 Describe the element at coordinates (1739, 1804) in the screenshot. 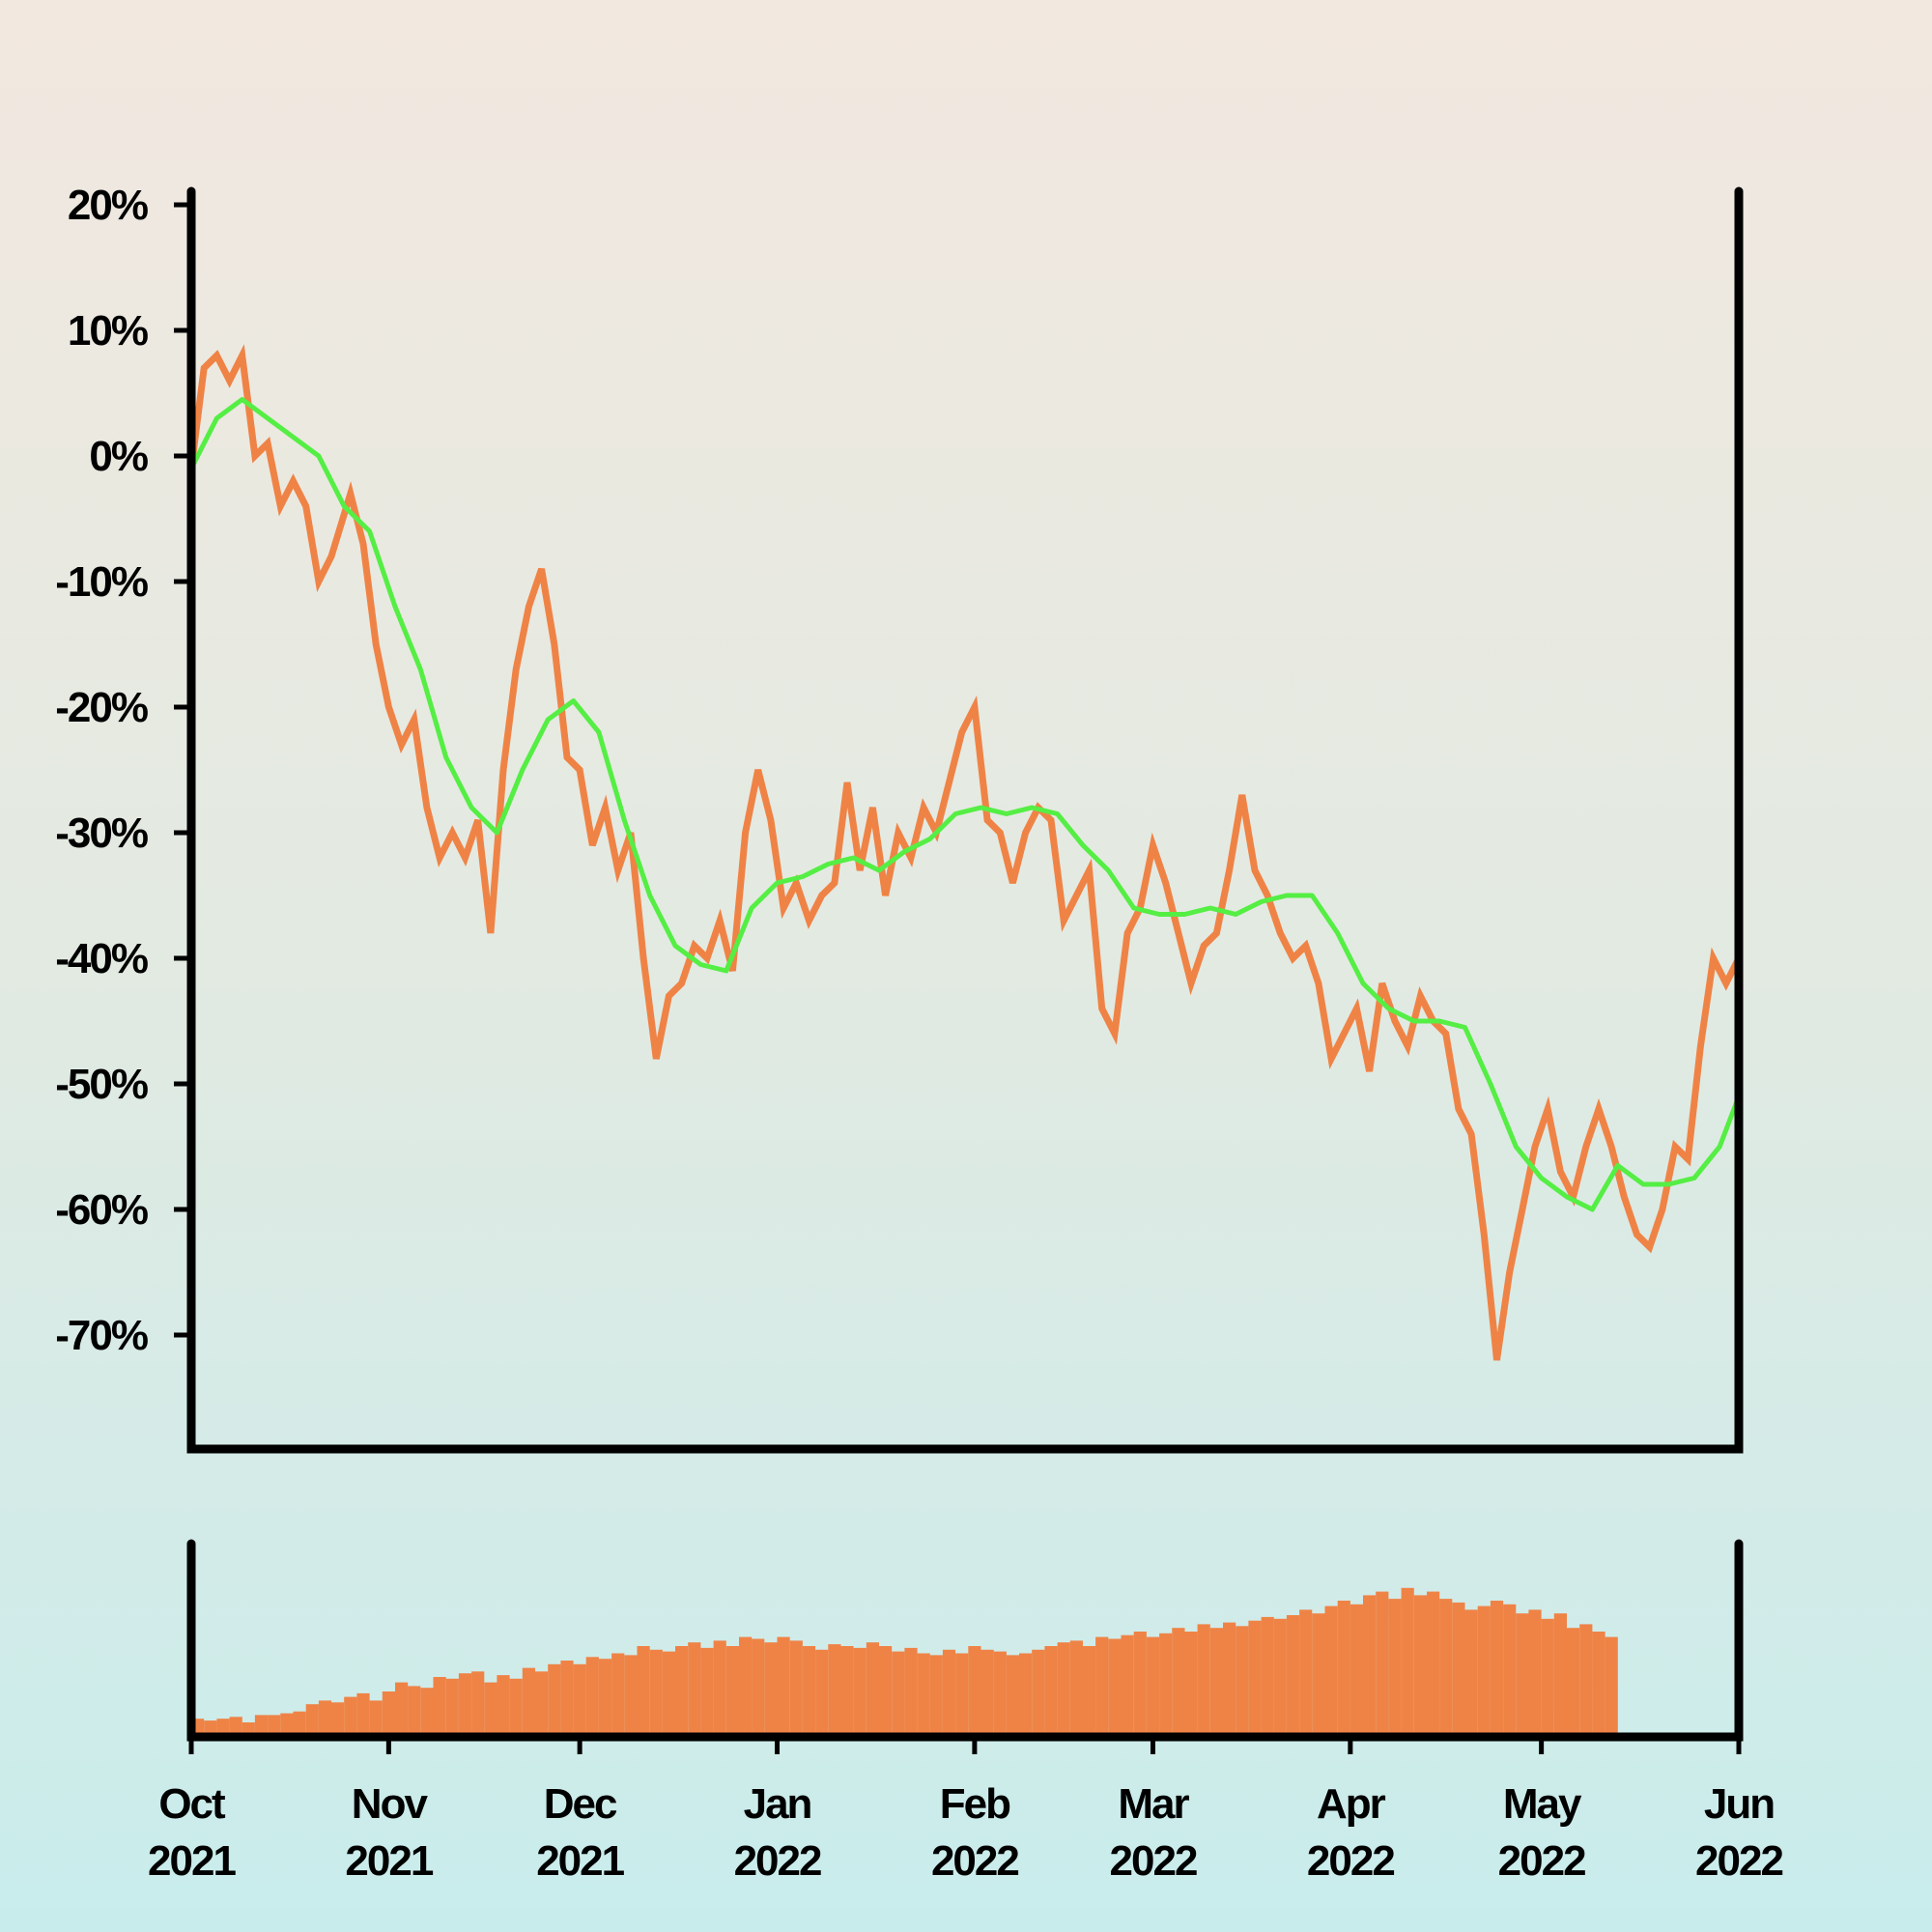

I see `x-tick-month-label: Jun` at that location.